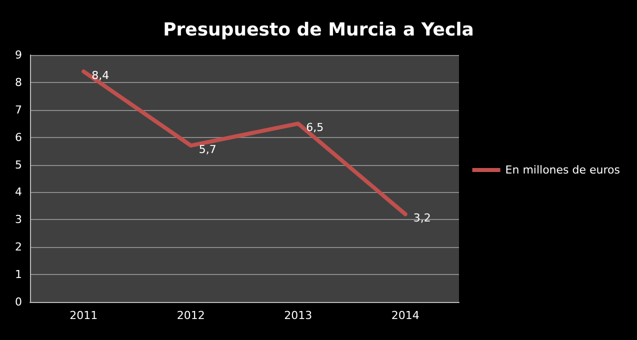 This screenshot has height=340, width=637. Describe the element at coordinates (18, 82) in the screenshot. I see `y-tick-label: 8` at that location.